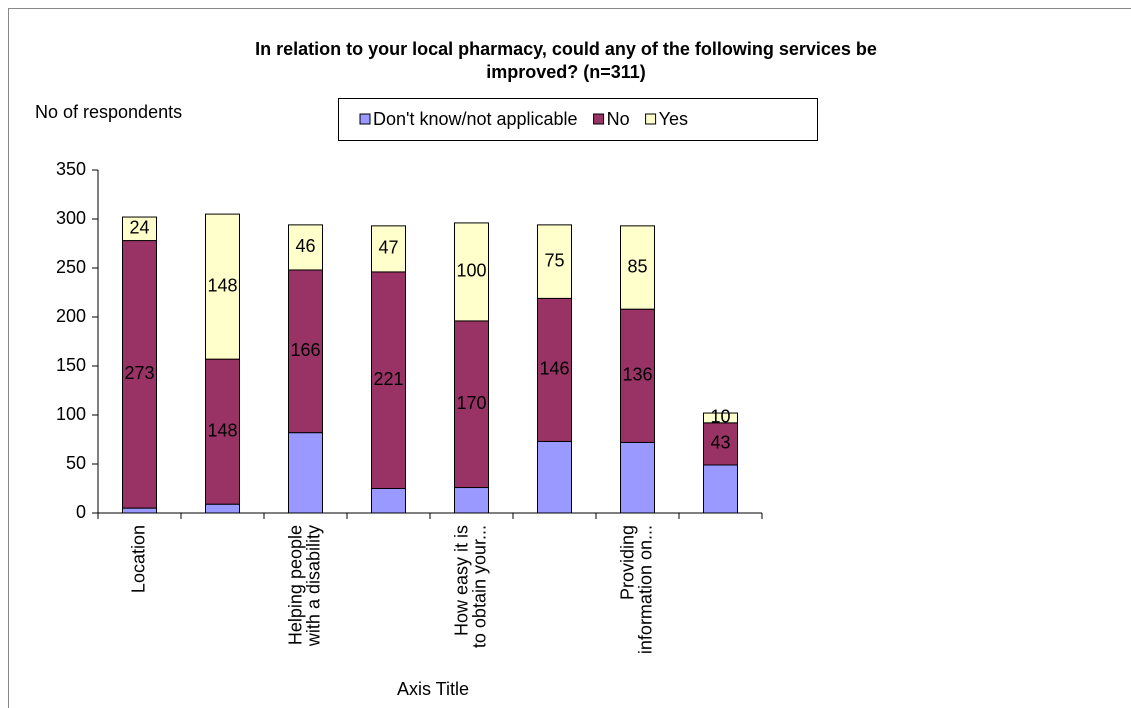 This screenshot has height=708, width=1131. Describe the element at coordinates (108, 112) in the screenshot. I see `y-axis-title: No of respondents` at that location.